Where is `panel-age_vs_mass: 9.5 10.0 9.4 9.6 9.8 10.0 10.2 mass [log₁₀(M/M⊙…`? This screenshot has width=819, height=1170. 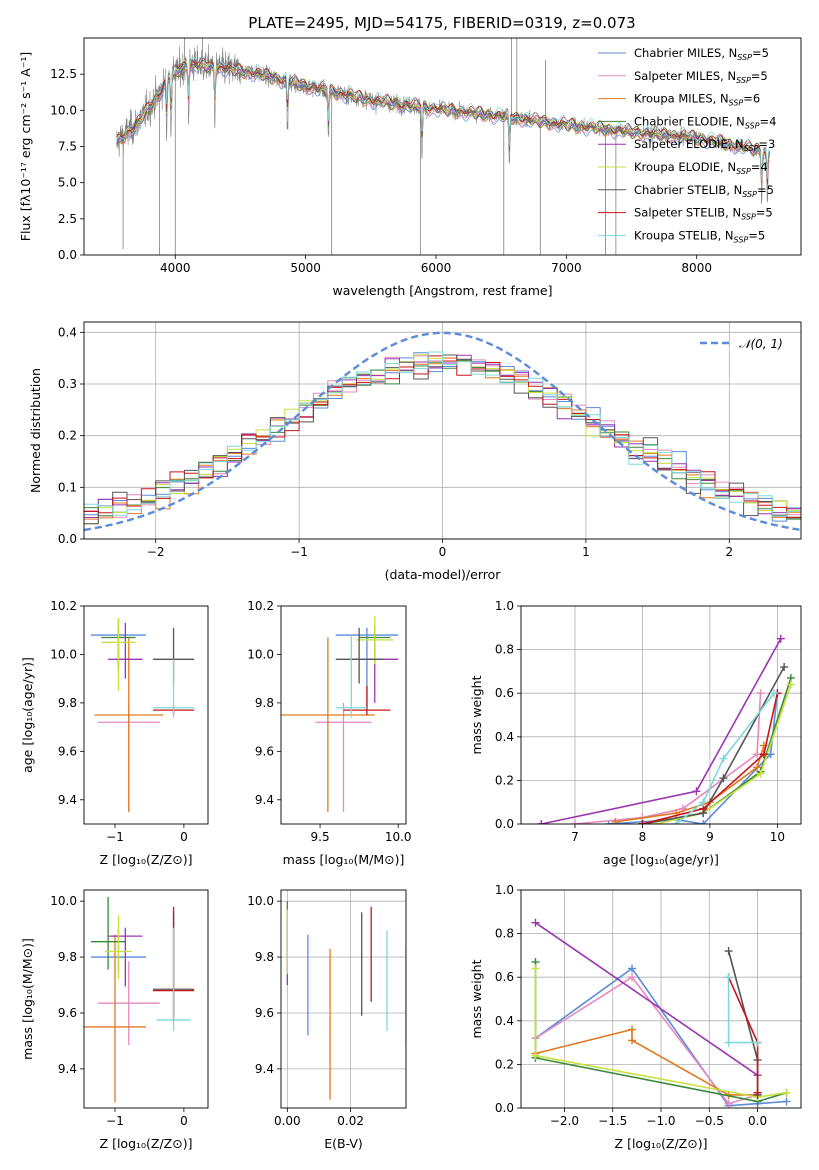 panel-age_vs_mass: 9.5 10.0 9.4 9.6 9.8 10.0 10.2 mass [log₁₀(M/M⊙… is located at coordinates (329, 733).